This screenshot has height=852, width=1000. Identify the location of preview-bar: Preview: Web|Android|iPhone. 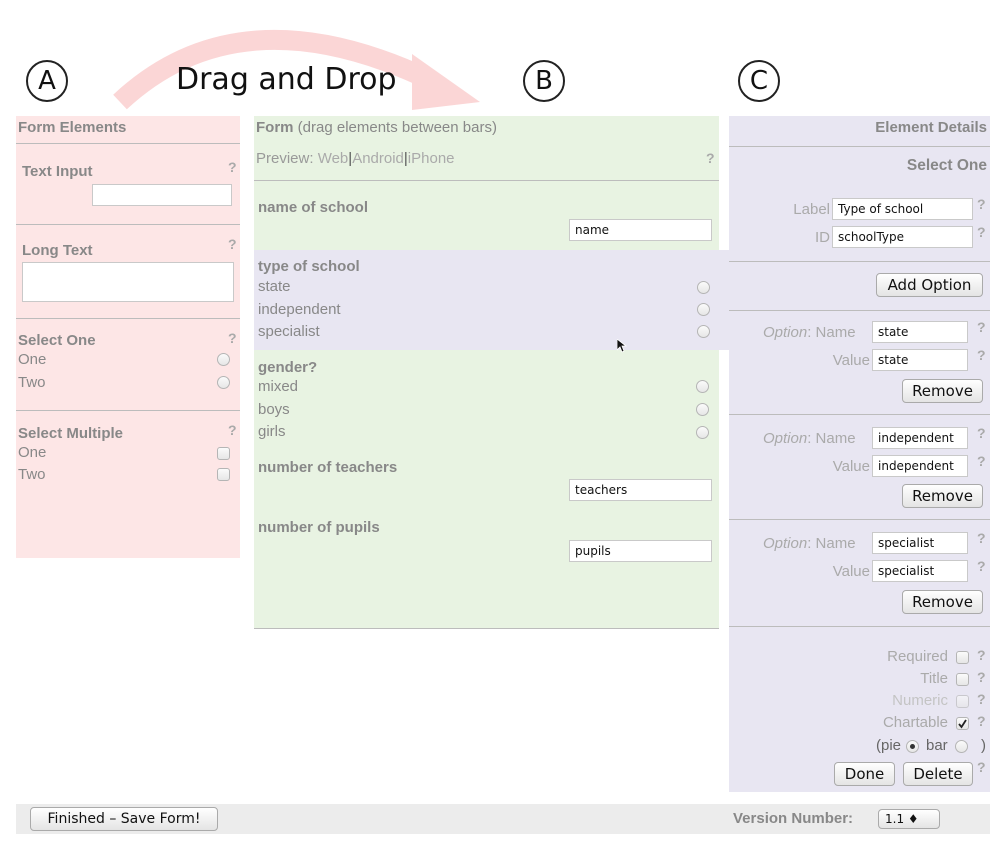
(355, 158).